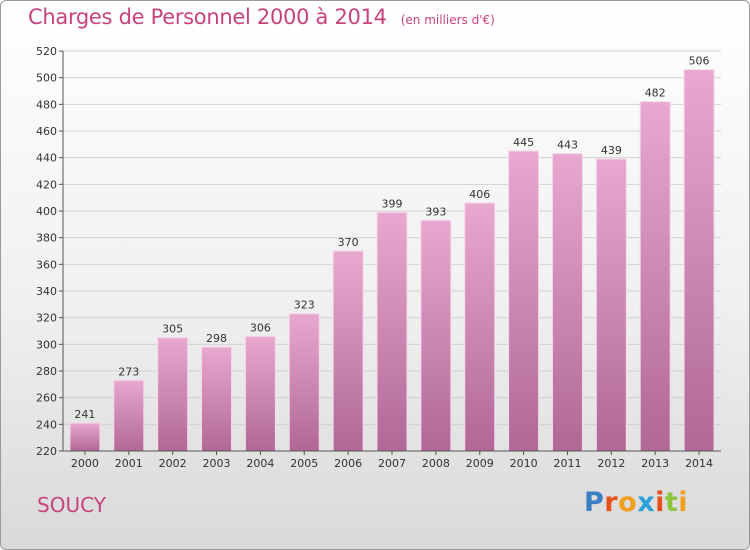 This screenshot has height=550, width=750. Describe the element at coordinates (173, 463) in the screenshot. I see `x-tick-label-2002: 2002` at that location.